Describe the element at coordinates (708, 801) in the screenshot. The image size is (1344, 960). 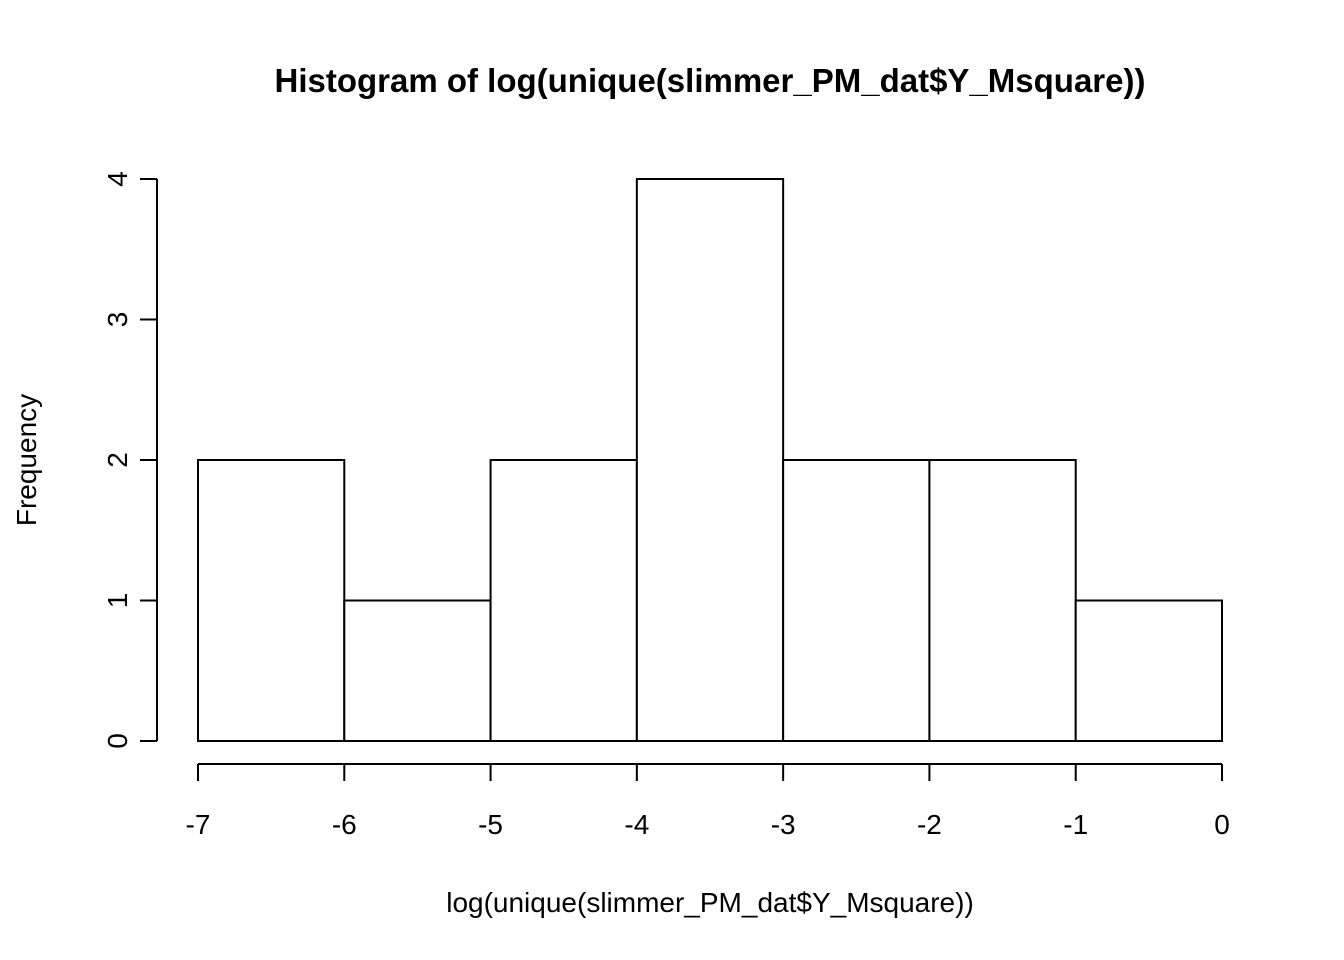
I see `x-axis: -7 -6 -5 -4 -3 -2 -1 0` at that location.